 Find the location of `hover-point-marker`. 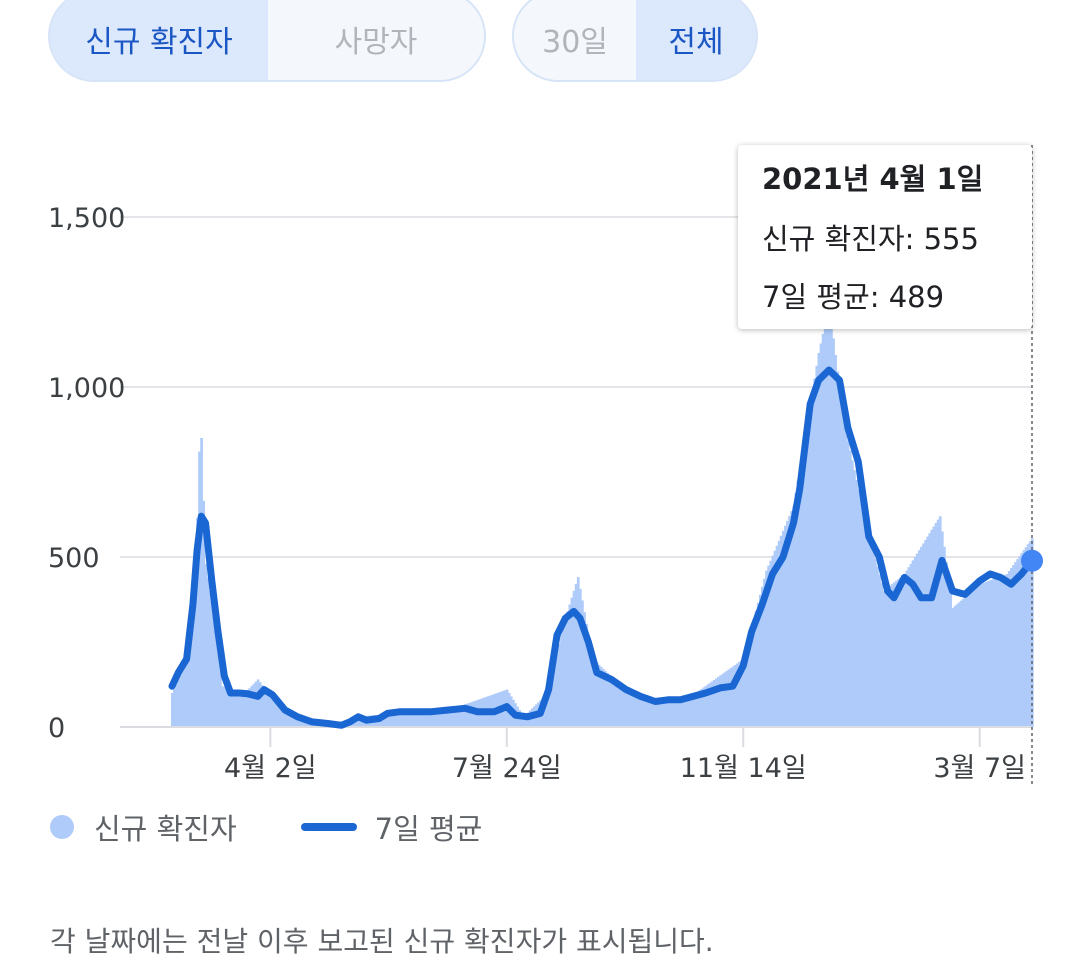

hover-point-marker is located at coordinates (1032, 560).